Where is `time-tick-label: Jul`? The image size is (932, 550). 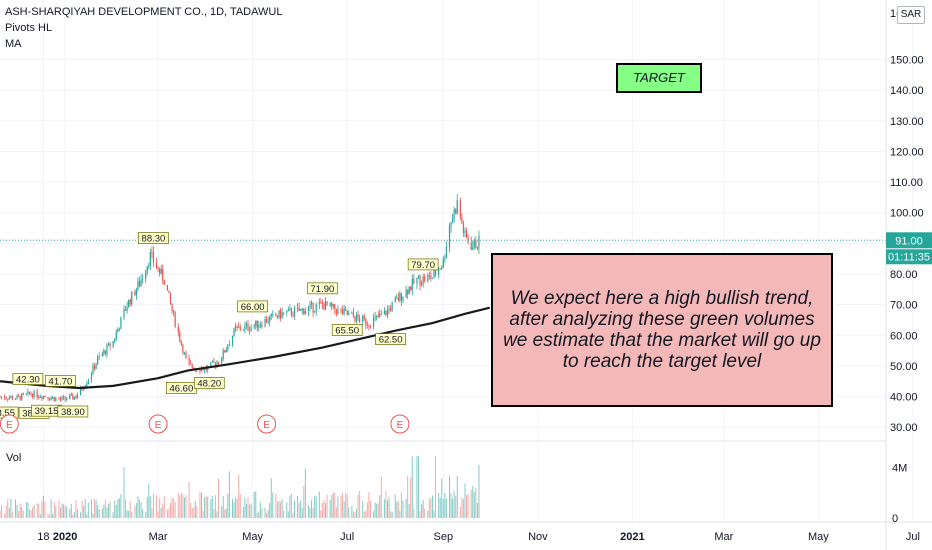 time-tick-label: Jul is located at coordinates (913, 537).